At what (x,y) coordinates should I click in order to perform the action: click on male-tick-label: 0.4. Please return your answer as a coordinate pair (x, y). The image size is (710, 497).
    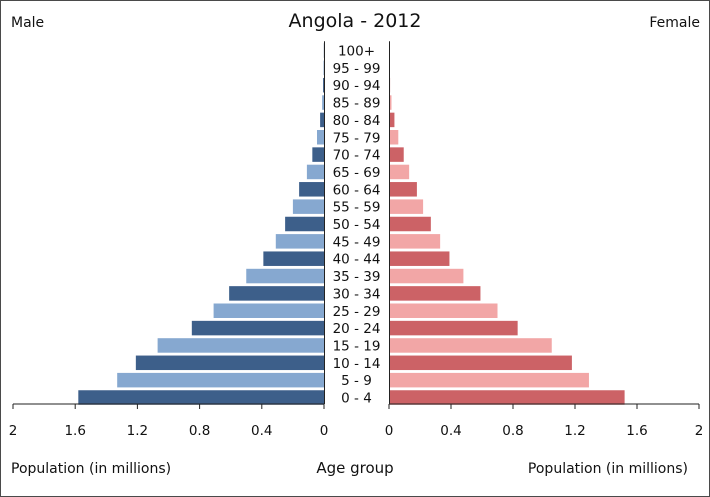
    Looking at the image, I should click on (261, 431).